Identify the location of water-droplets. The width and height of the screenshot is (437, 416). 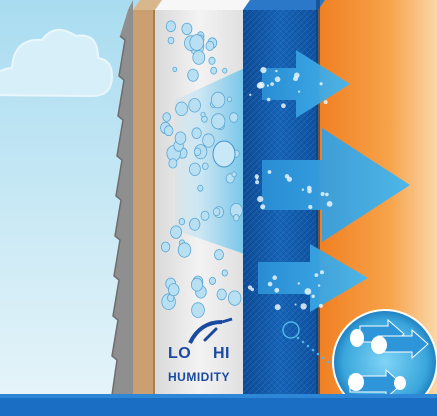
(201, 169).